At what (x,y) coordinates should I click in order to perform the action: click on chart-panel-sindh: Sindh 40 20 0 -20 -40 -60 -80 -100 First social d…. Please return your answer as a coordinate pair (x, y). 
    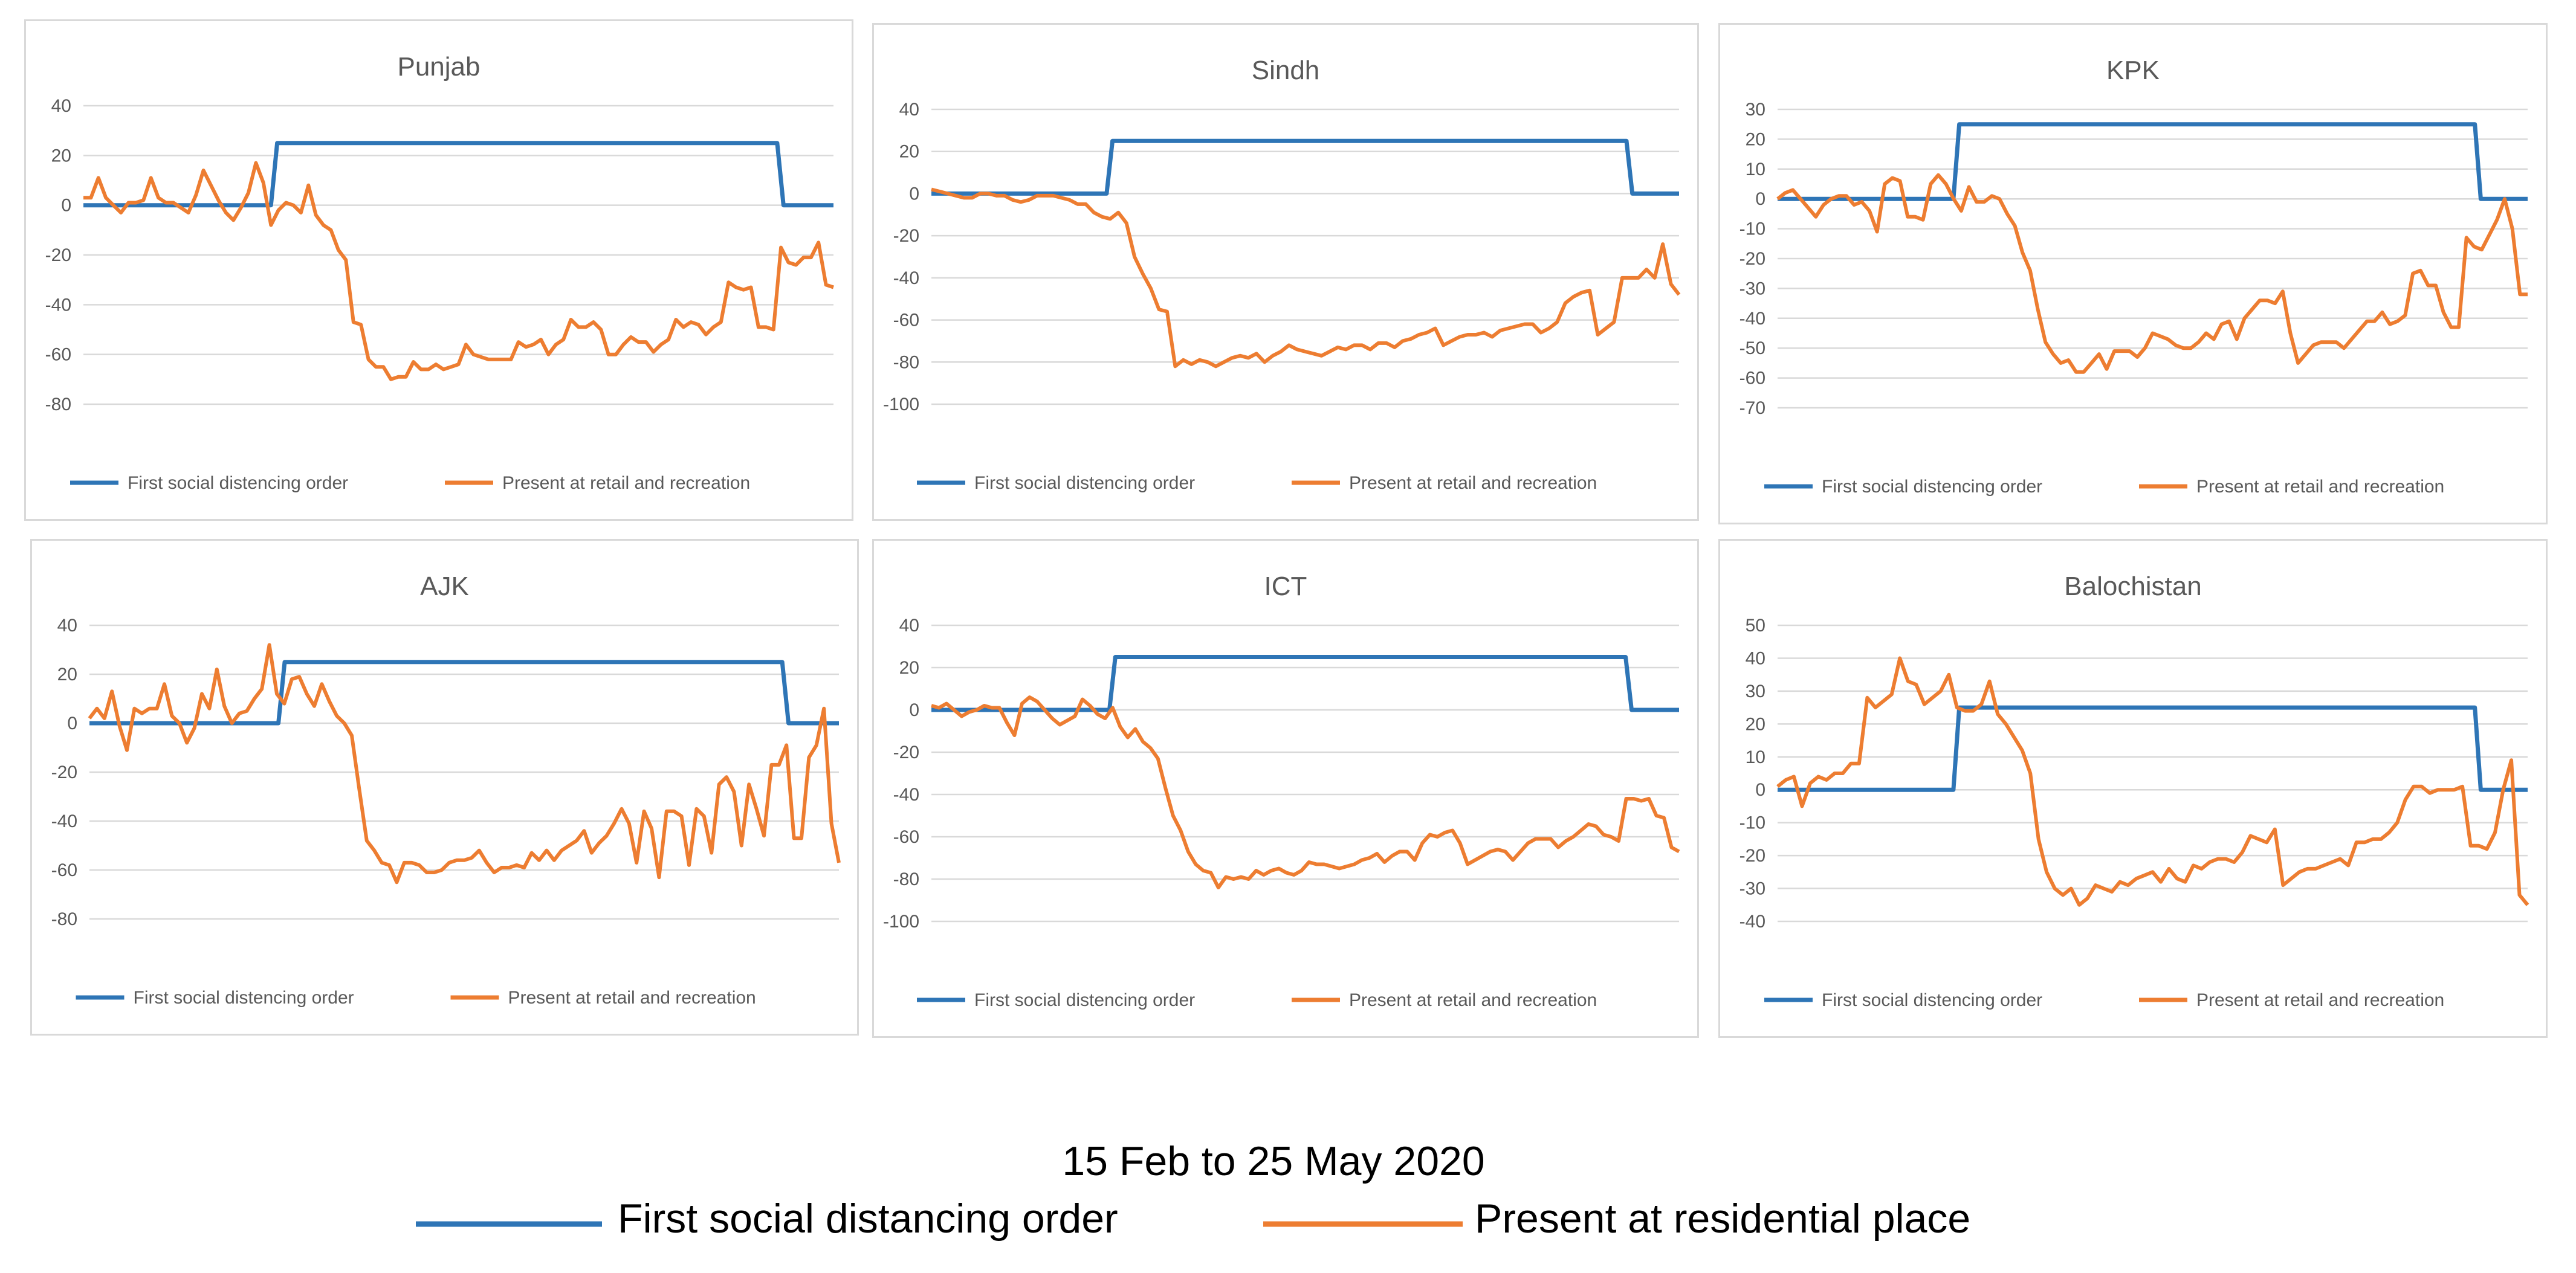
    Looking at the image, I should click on (1285, 272).